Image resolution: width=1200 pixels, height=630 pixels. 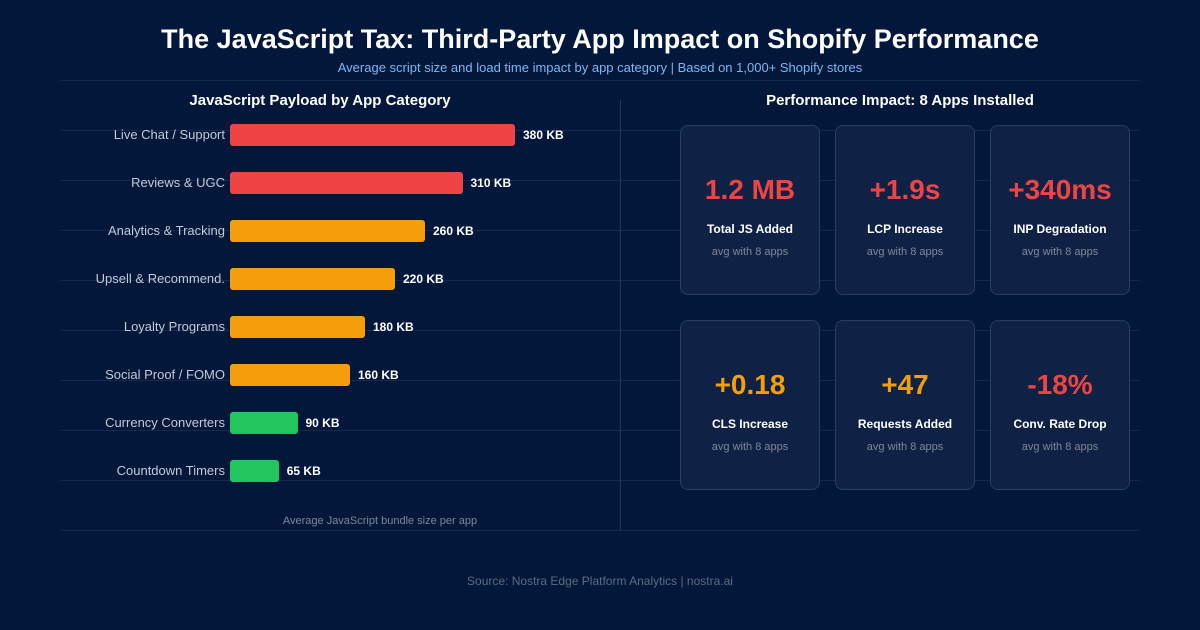 I want to click on bar-value-label: 220 KB, so click(x=423, y=279).